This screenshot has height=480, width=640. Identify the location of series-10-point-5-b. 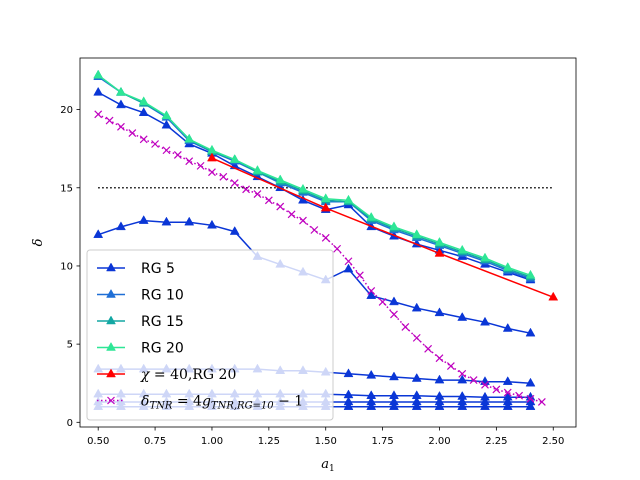
(155, 144).